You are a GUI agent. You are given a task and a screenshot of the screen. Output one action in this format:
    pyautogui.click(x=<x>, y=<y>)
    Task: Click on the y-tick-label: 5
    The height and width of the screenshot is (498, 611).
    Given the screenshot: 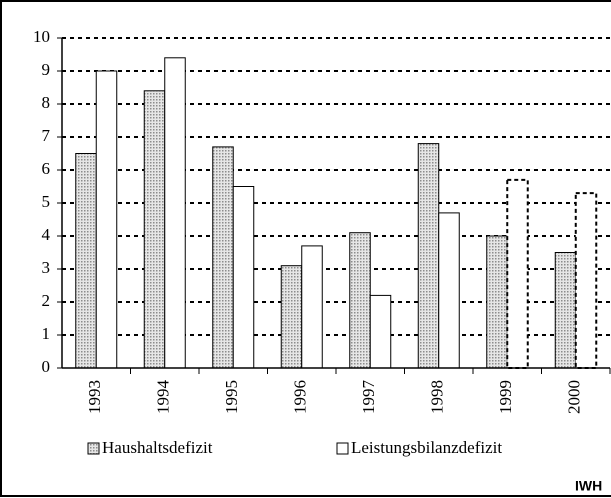 What is the action you would take?
    pyautogui.click(x=46, y=201)
    